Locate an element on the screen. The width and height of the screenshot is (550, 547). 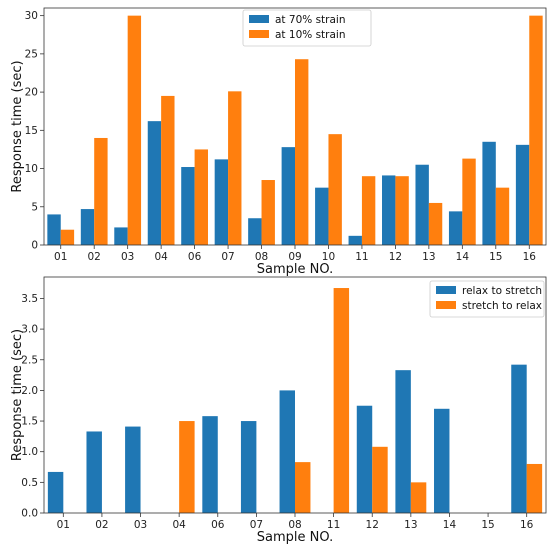
y-tick-label: 2.5 is located at coordinates (29, 360).